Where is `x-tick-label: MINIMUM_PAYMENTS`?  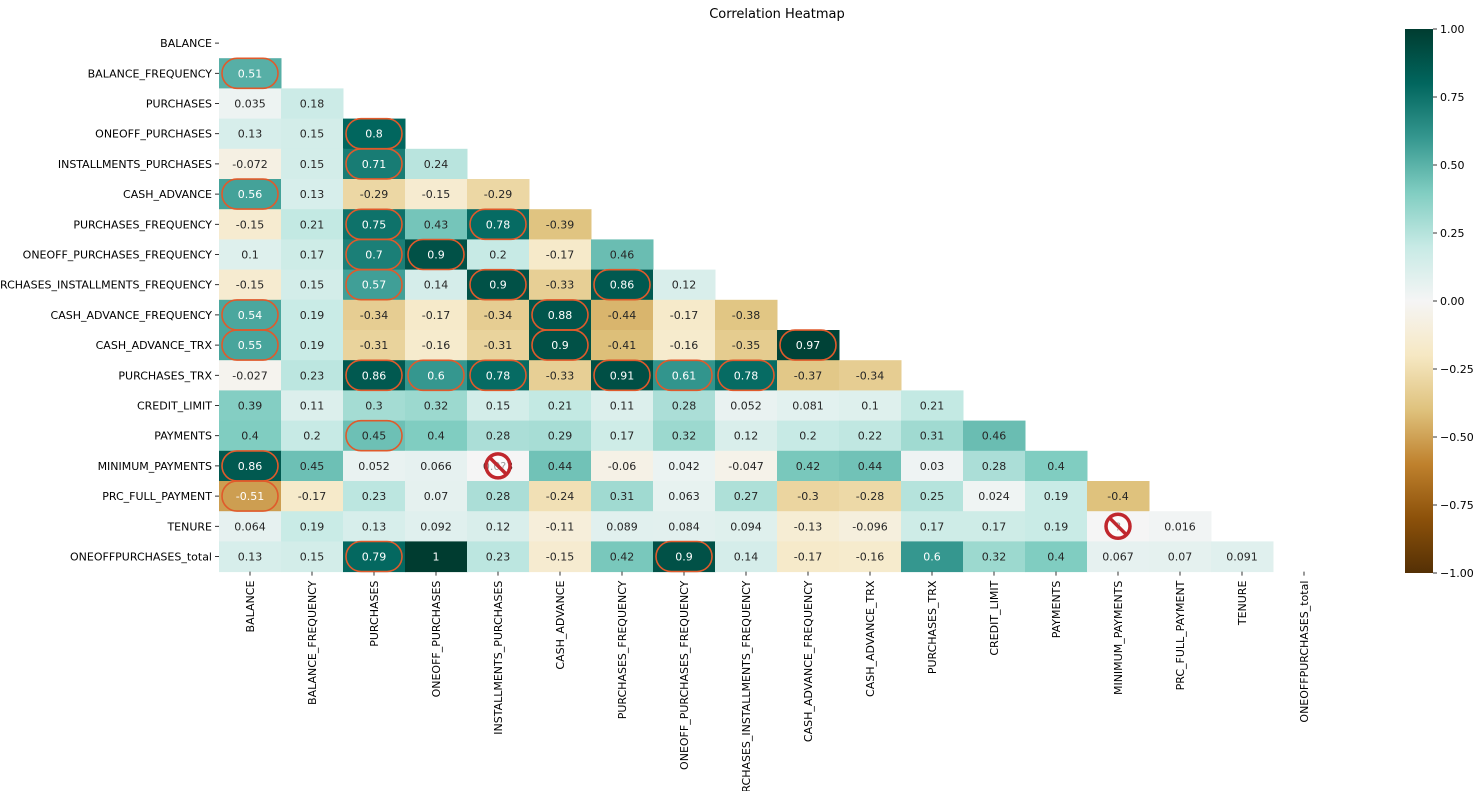 x-tick-label: MINIMUM_PAYMENTS is located at coordinates (1118, 638).